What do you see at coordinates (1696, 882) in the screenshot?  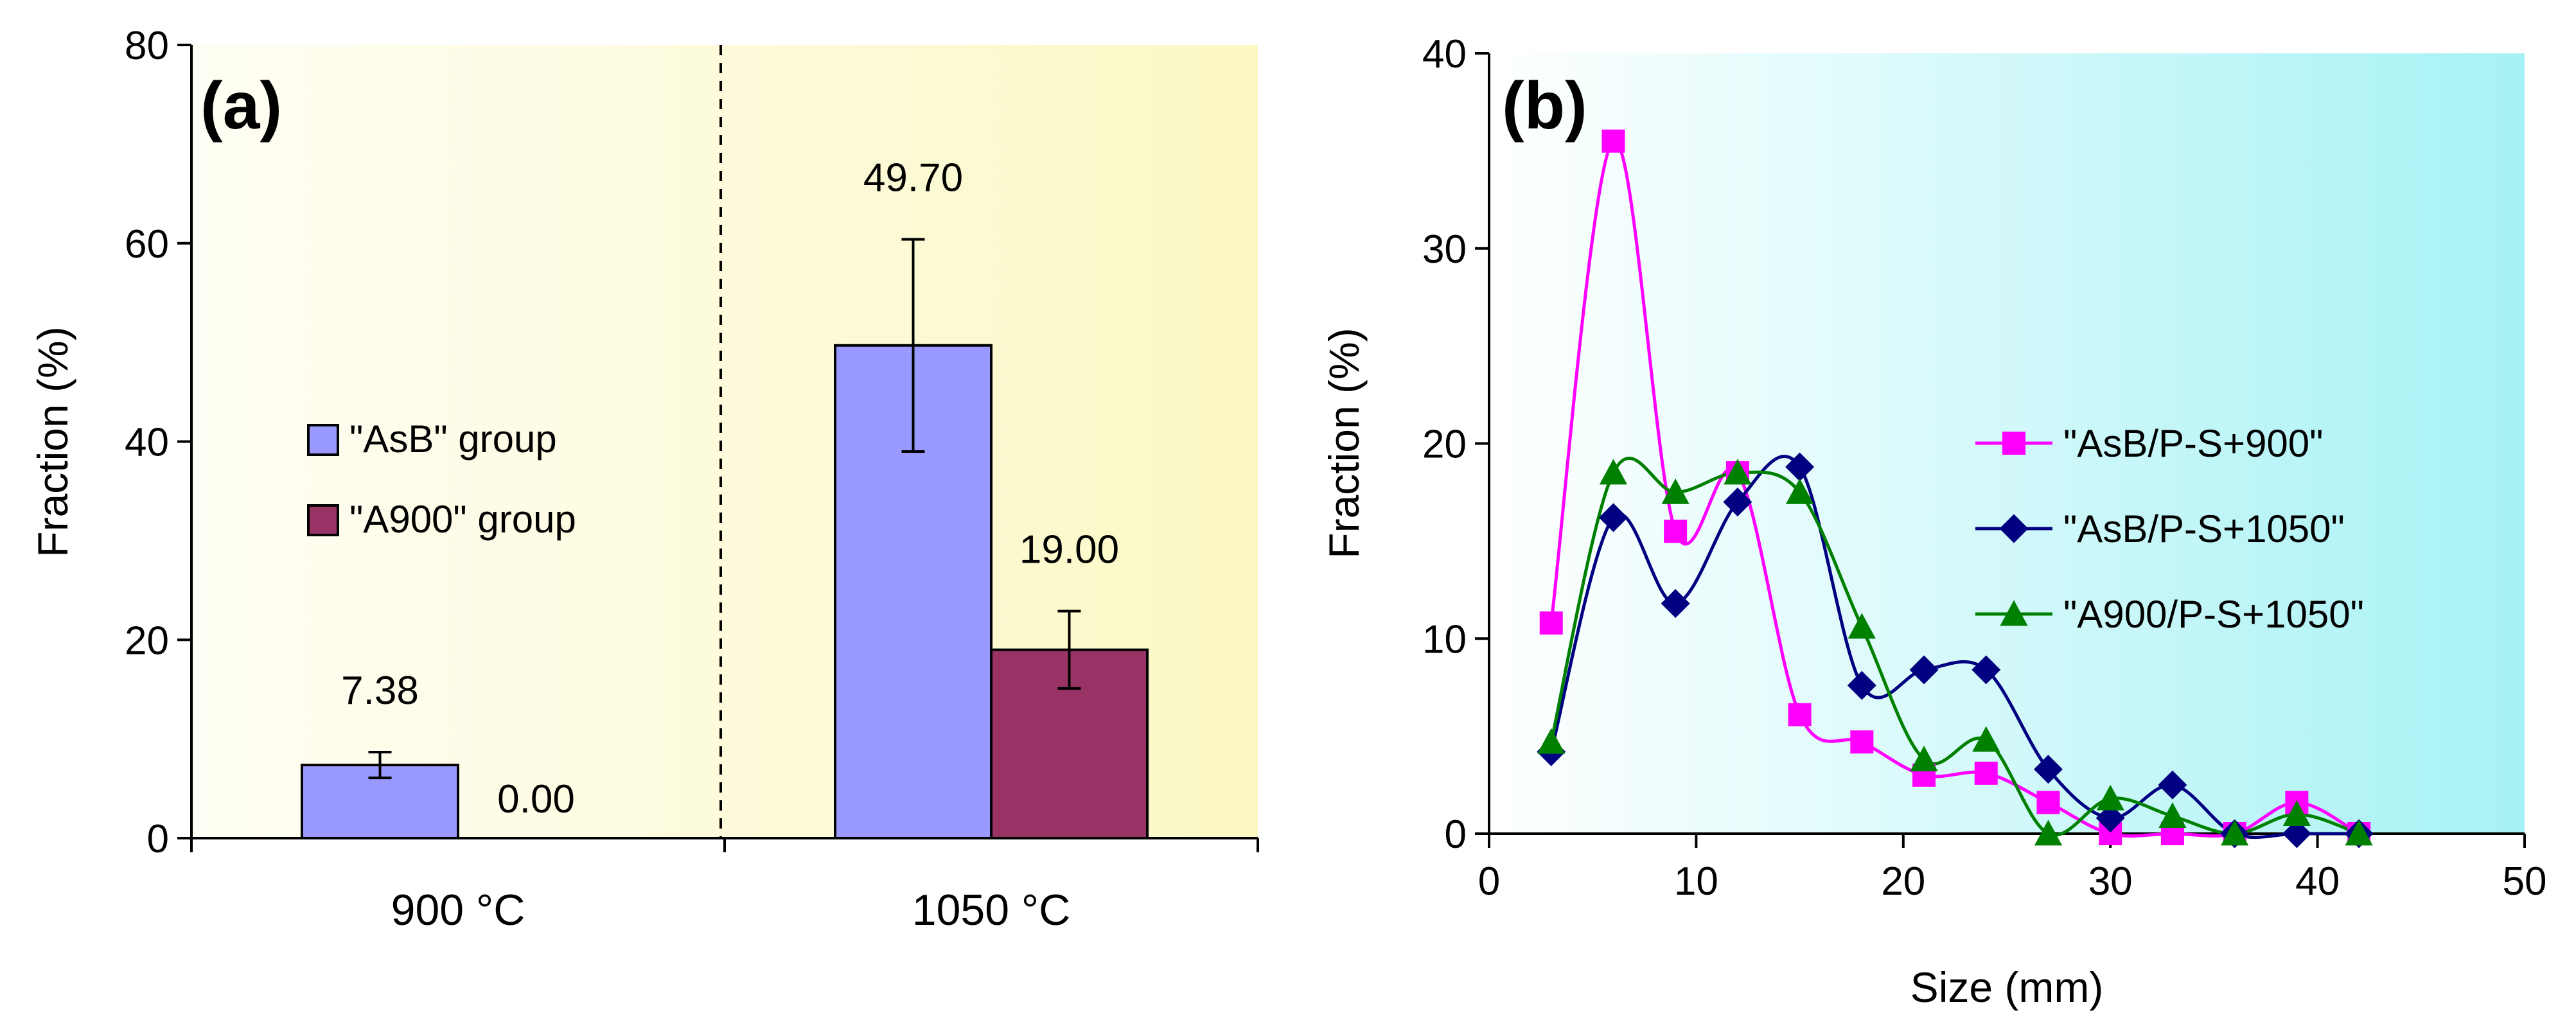 I see `x-tick-label: 10` at bounding box center [1696, 882].